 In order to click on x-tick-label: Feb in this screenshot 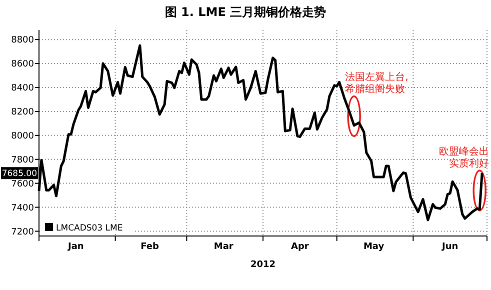, I will do `click(150, 247)`.